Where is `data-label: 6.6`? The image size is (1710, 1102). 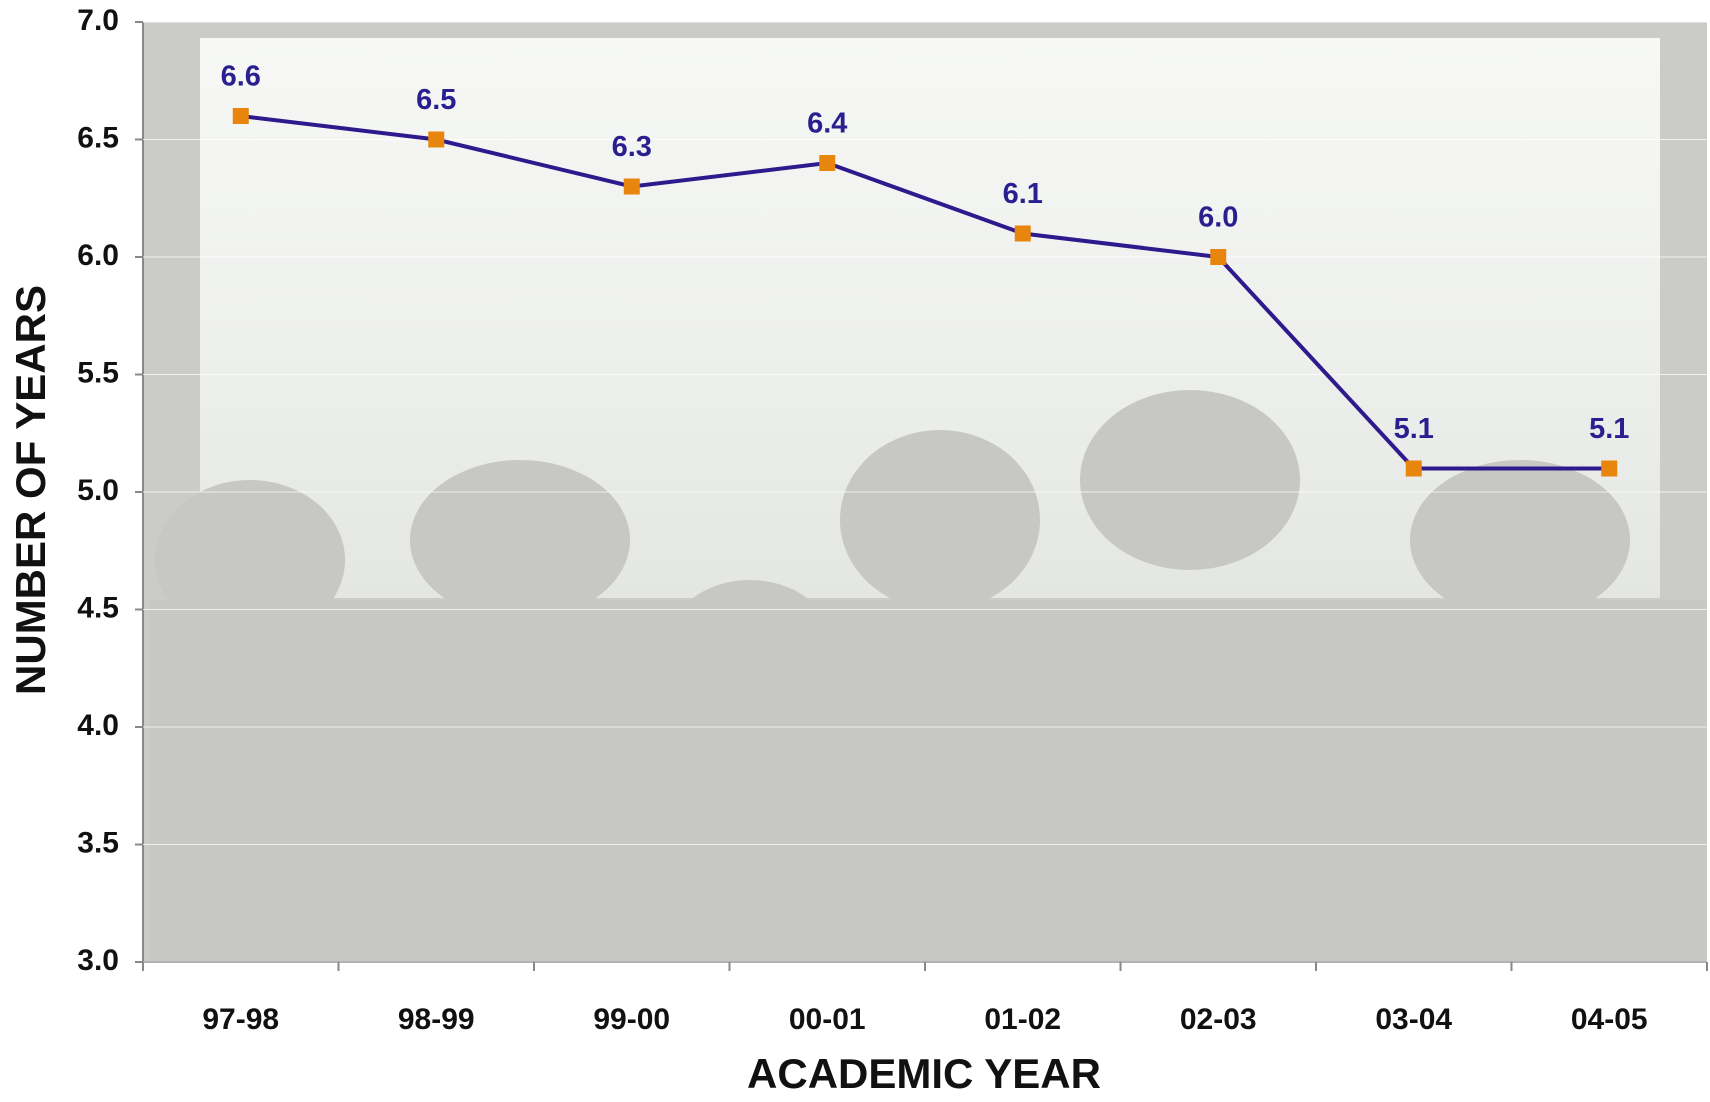
data-label: 6.6 is located at coordinates (241, 77).